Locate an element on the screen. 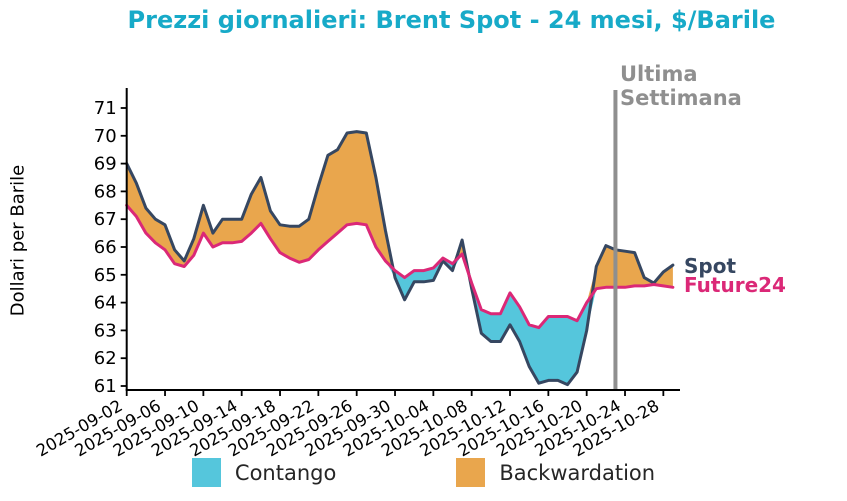 The width and height of the screenshot is (847, 501). vline-annotation: Ultima Settimana is located at coordinates (681, 86).